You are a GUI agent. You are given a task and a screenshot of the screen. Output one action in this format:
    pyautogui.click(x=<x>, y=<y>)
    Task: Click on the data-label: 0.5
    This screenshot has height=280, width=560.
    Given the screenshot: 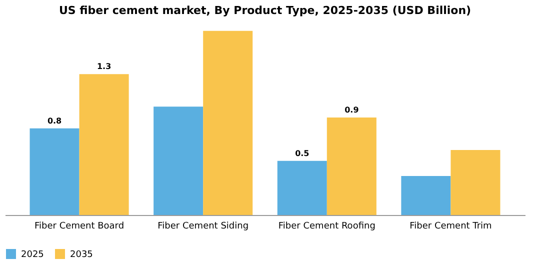 What is the action you would take?
    pyautogui.click(x=302, y=153)
    